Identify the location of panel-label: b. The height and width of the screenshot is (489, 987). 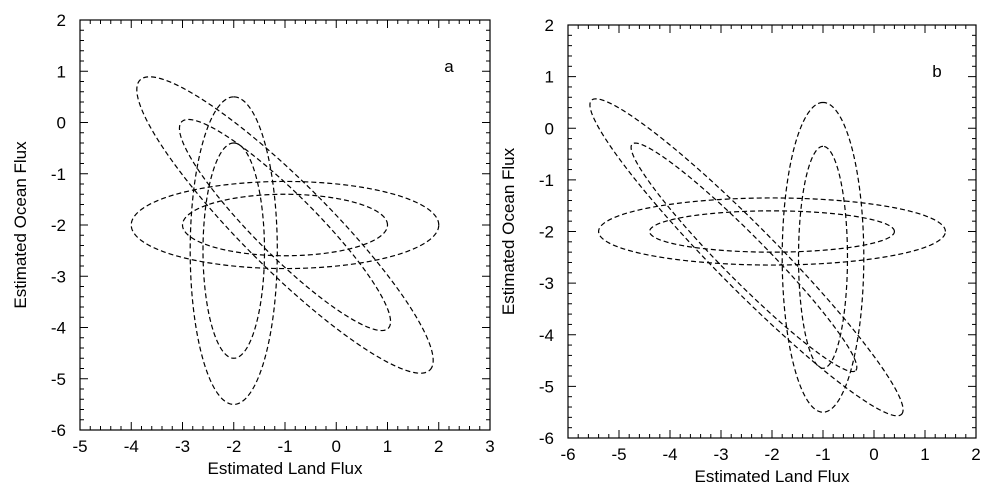
(936, 71).